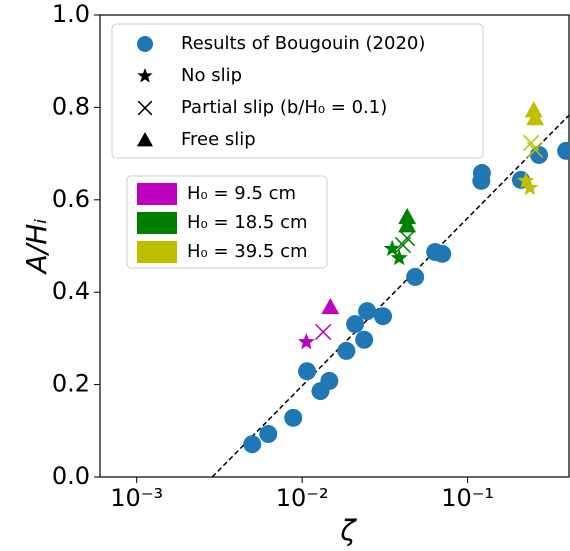  Describe the element at coordinates (71, 14) in the screenshot. I see `y-tick-label: 1.0` at that location.